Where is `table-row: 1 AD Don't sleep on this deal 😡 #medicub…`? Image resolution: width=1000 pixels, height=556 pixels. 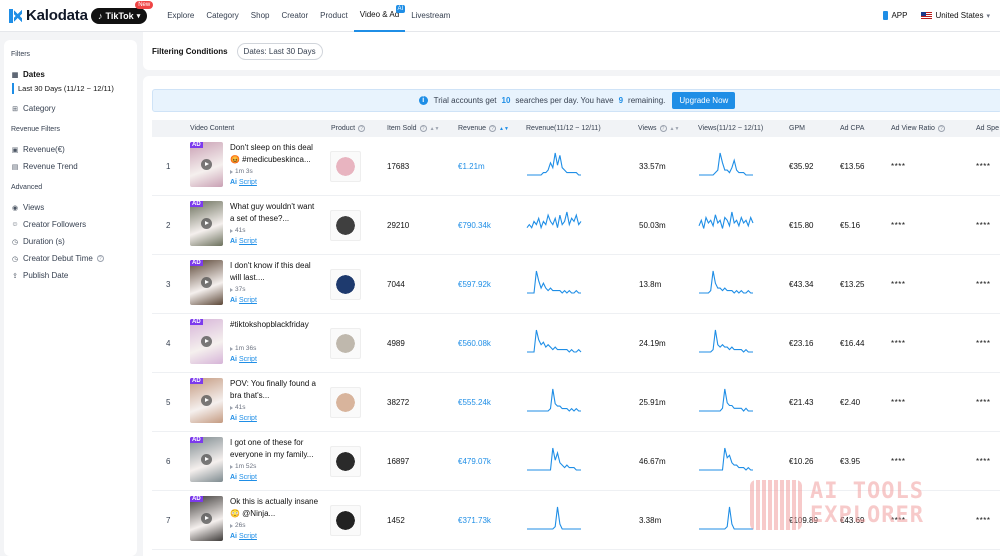 table-row: 1 AD Don't sleep on this deal 😡 #medicub… is located at coordinates (576, 166).